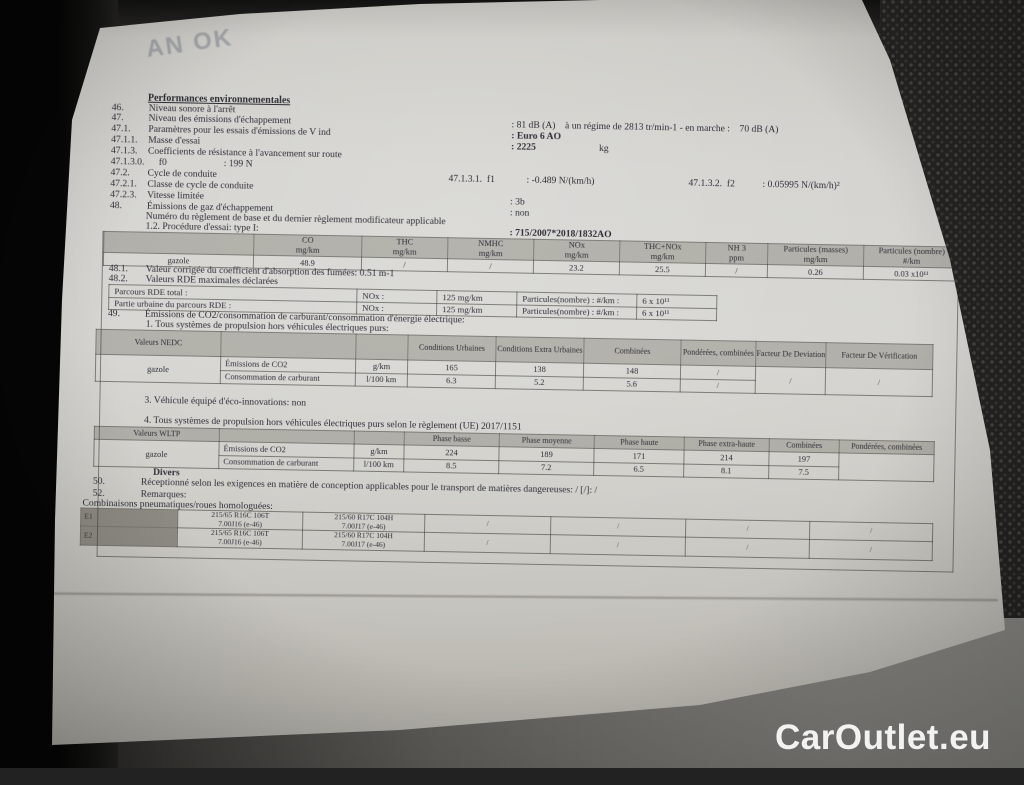 This screenshot has height=785, width=1024. Describe the element at coordinates (379, 438) in the screenshot. I see `wltp-header-empty` at that location.